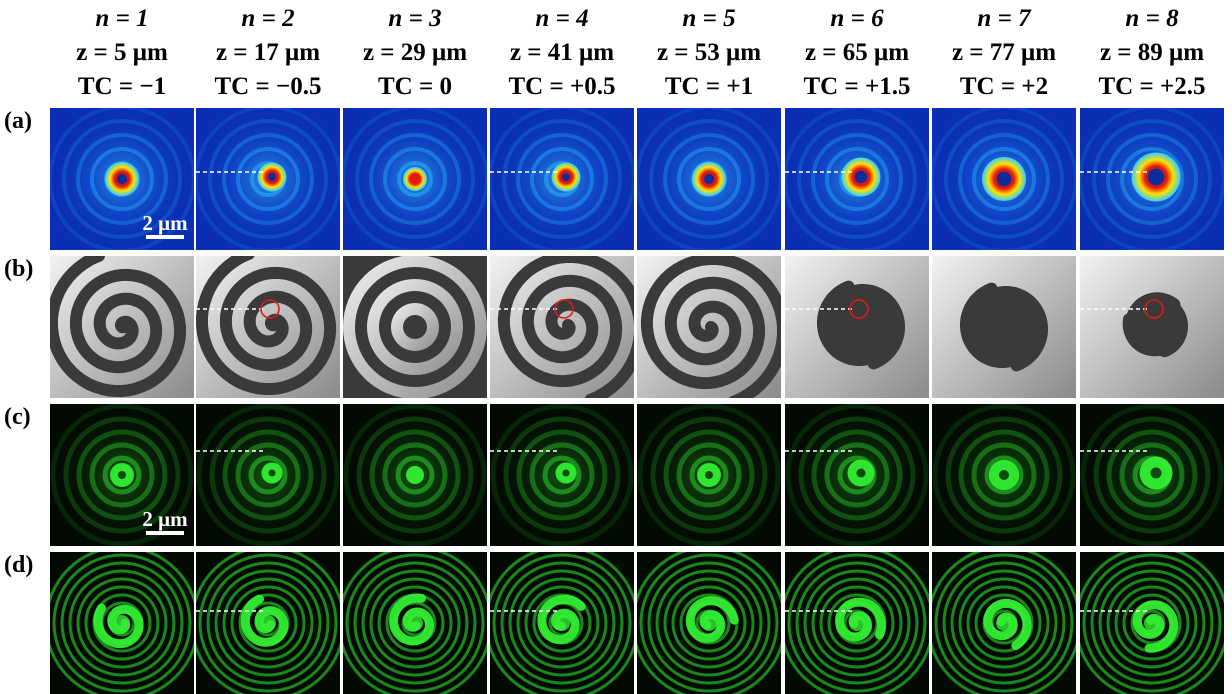 This screenshot has width=1232, height=694. Describe the element at coordinates (857, 86) in the screenshot. I see `header-tc-label: TC = +1.5` at that location.